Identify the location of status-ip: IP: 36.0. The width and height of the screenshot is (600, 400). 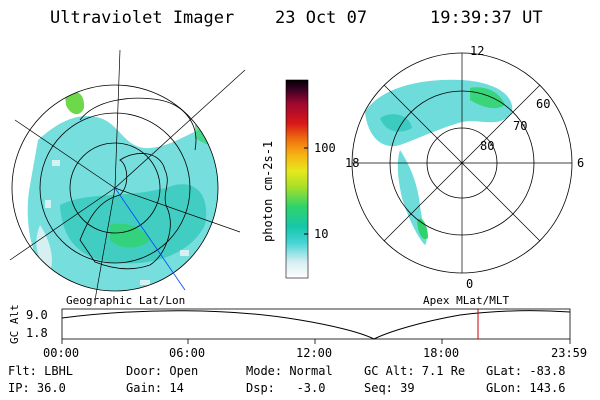
(37, 388).